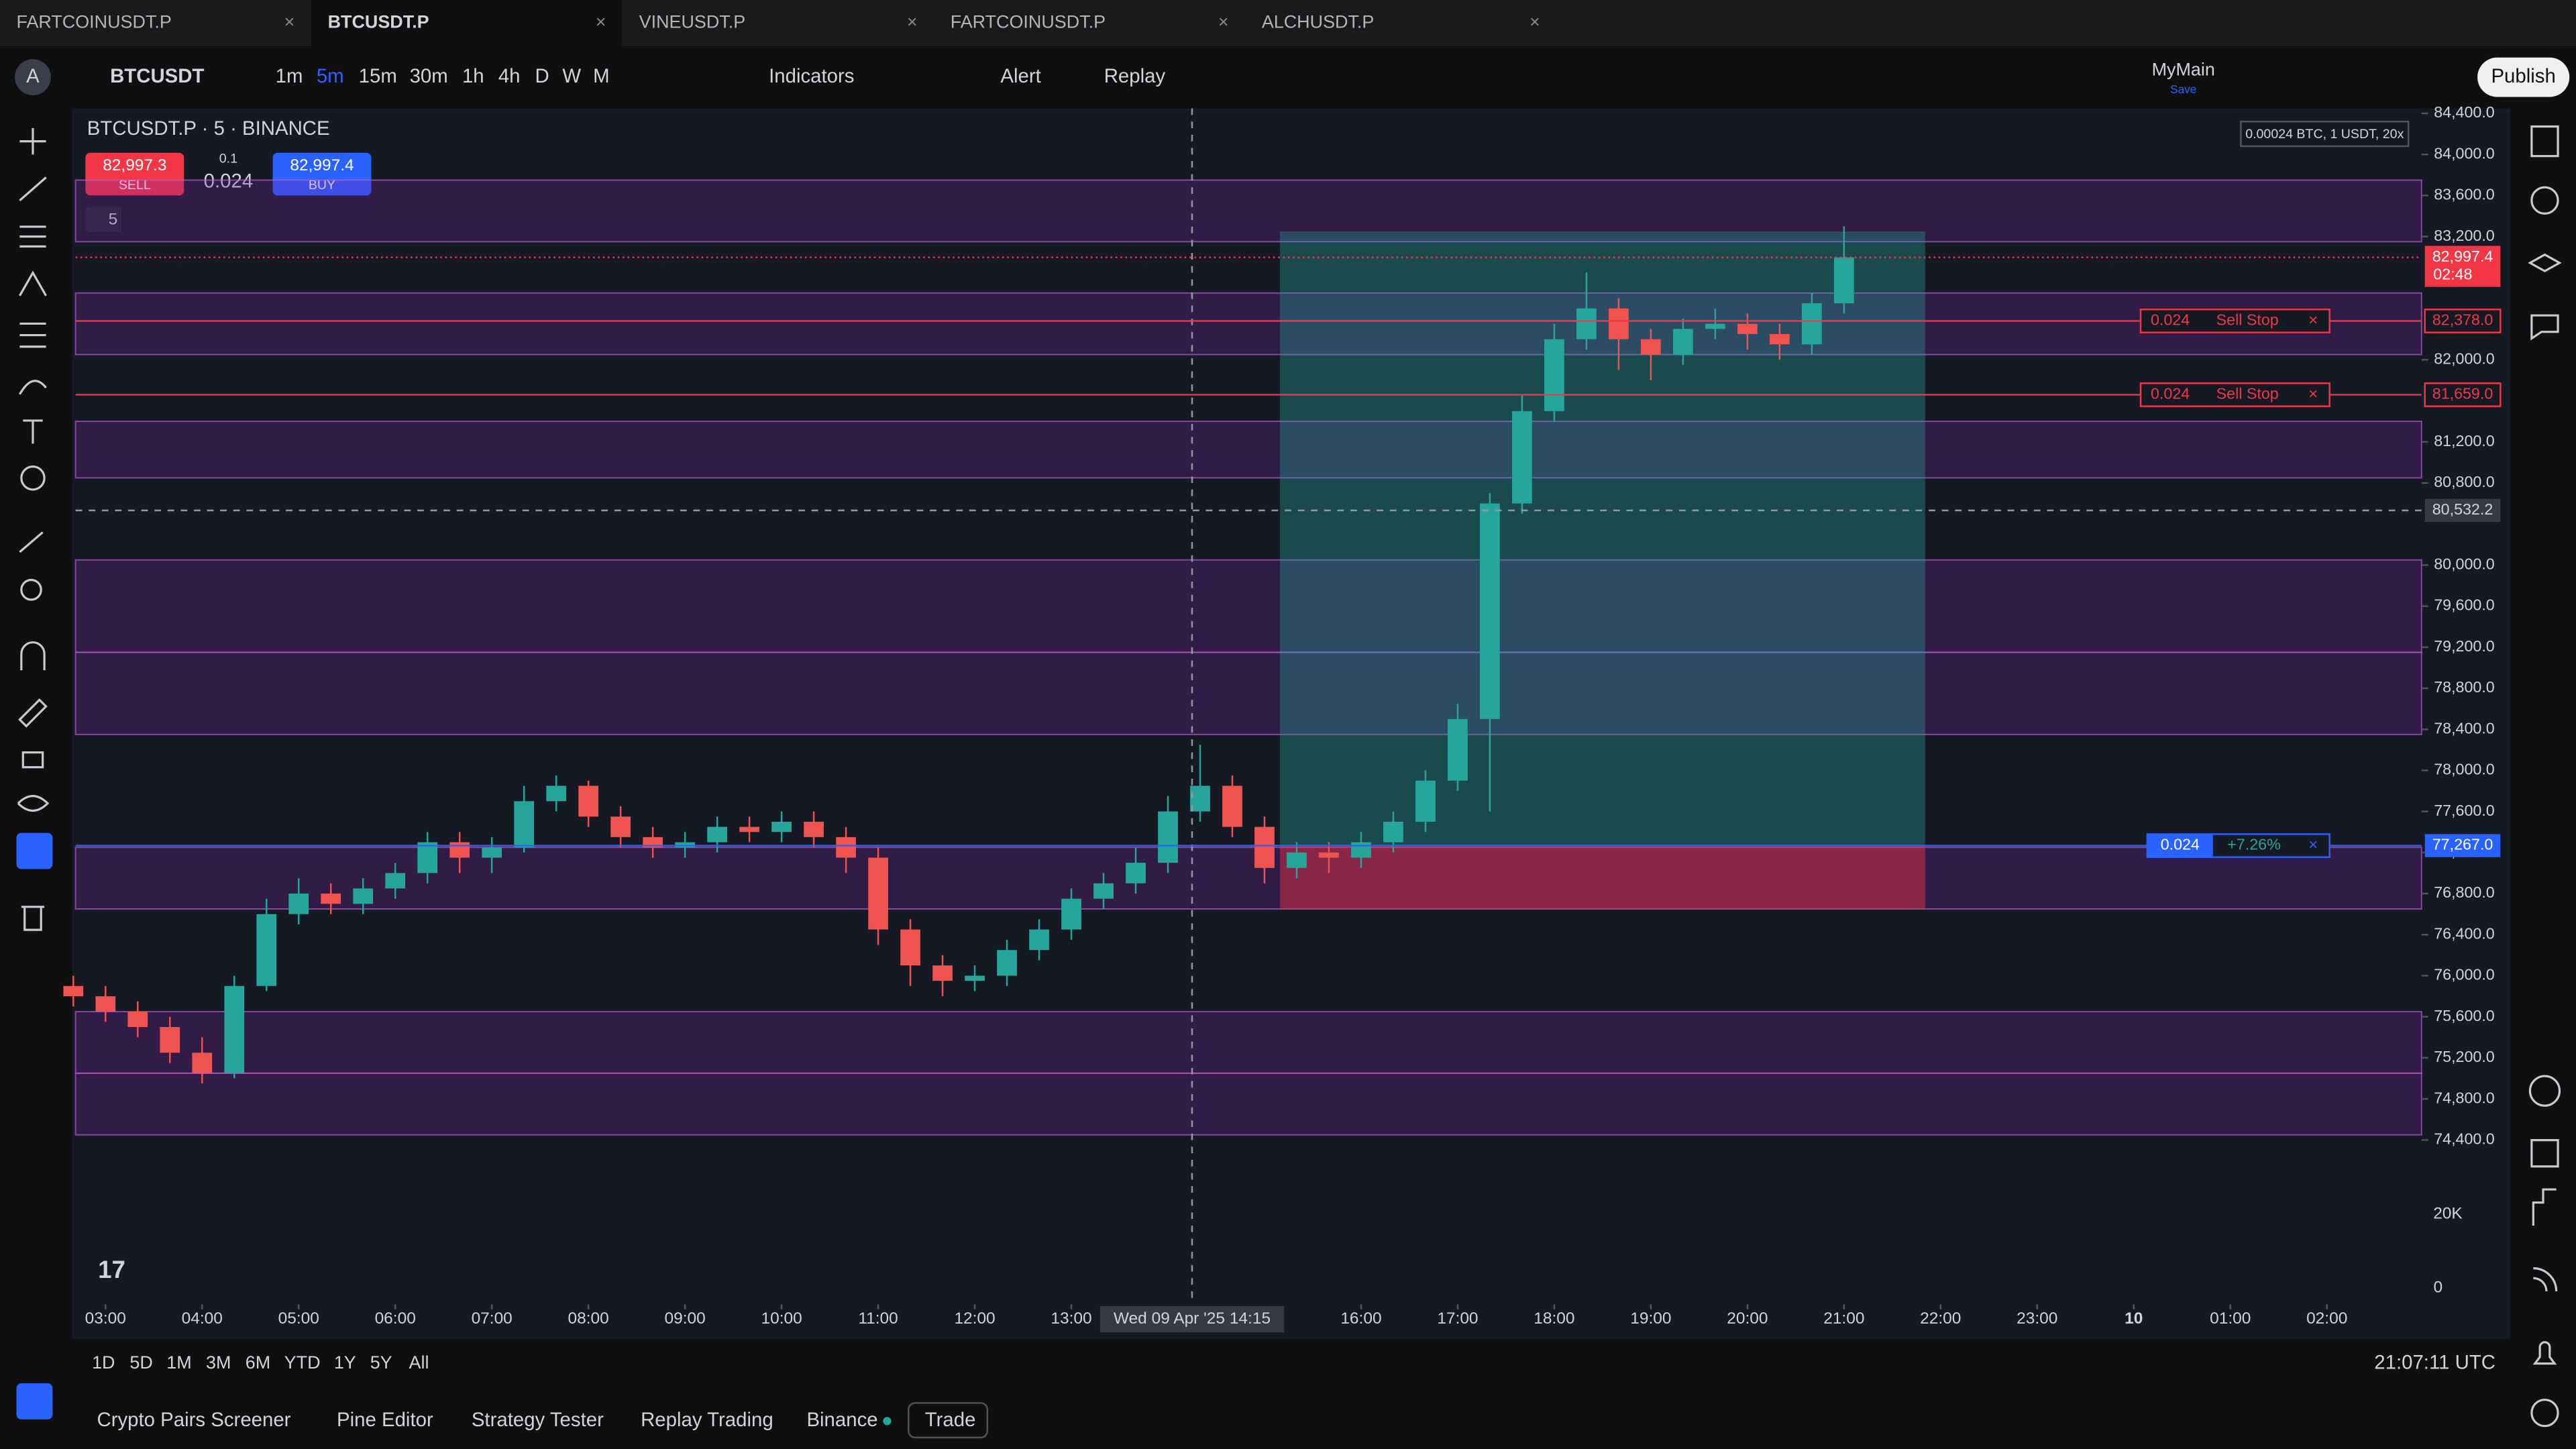 Image resolution: width=2576 pixels, height=1449 pixels. I want to click on y-tick-label: 76,400.0, so click(2464, 933).